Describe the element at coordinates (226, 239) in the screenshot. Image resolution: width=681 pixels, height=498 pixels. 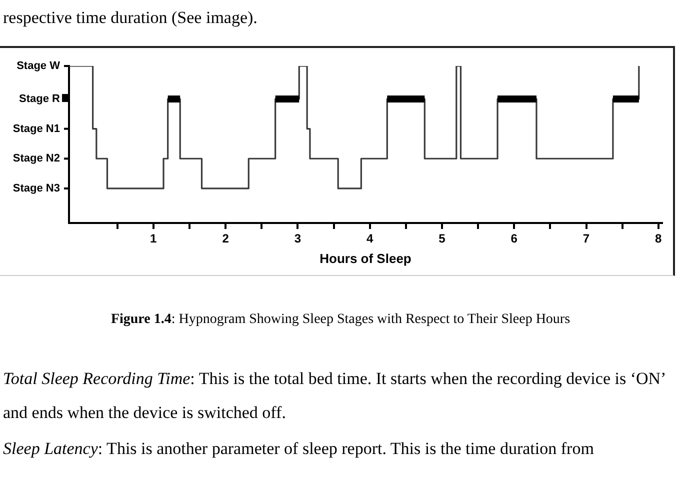
I see `x-tick-label: 2` at that location.